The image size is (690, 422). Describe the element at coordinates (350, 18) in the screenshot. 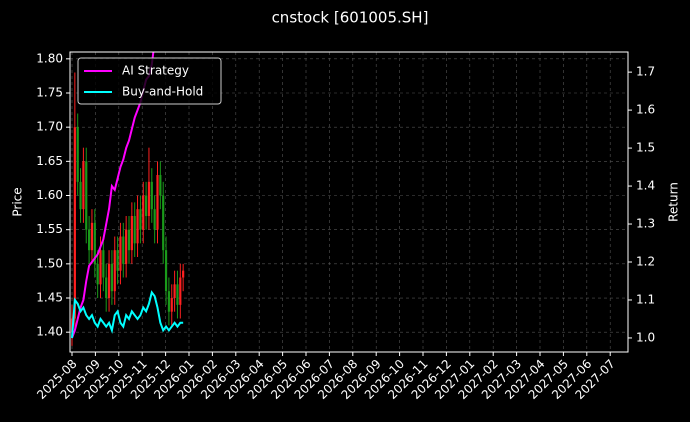

I see `chart-title: cnstock [601005.SH]` at that location.